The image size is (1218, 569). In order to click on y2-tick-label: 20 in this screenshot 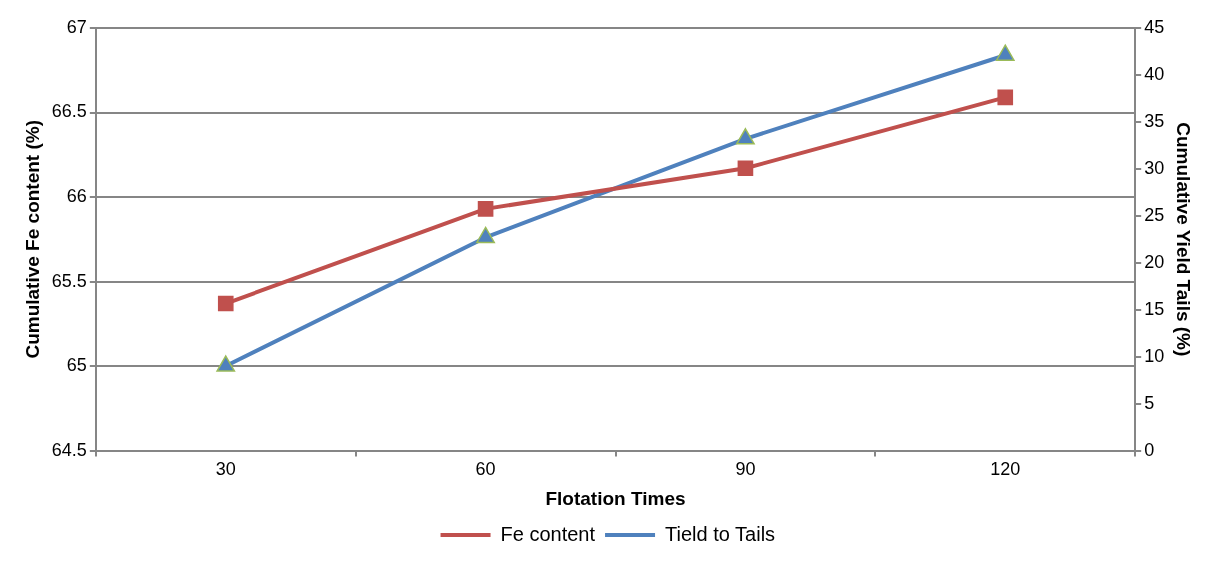, I will do `click(1154, 261)`.